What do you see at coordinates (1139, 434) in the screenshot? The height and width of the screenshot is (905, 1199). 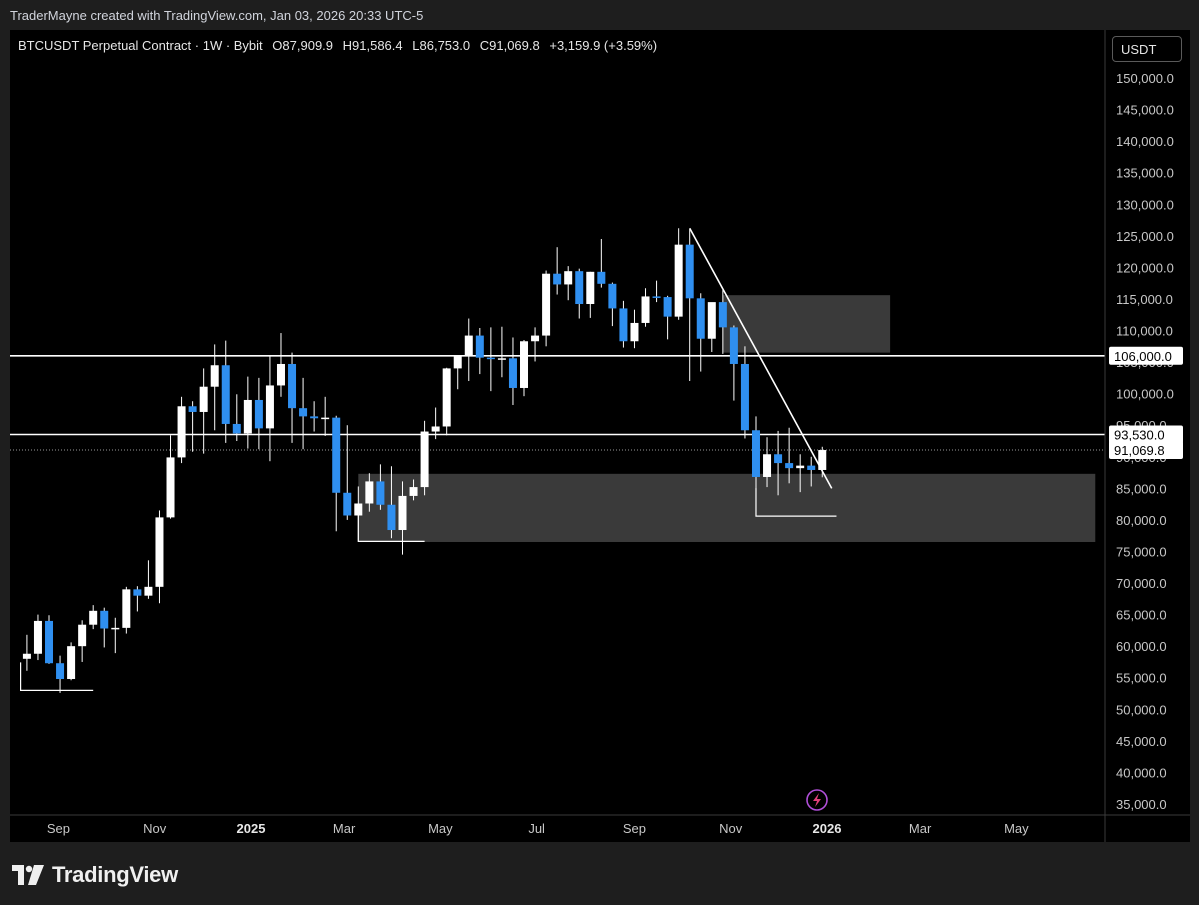 I see `price-tag-label: 93,530.0` at bounding box center [1139, 434].